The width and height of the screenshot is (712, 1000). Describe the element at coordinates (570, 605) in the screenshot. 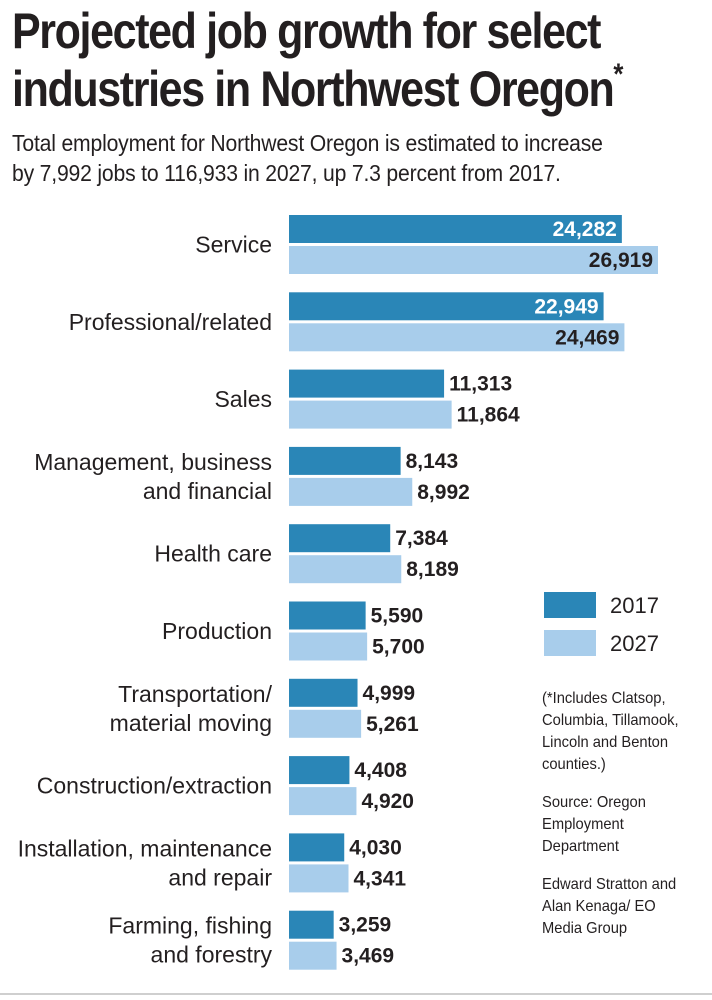

I see `legend-swatch-2017` at that location.